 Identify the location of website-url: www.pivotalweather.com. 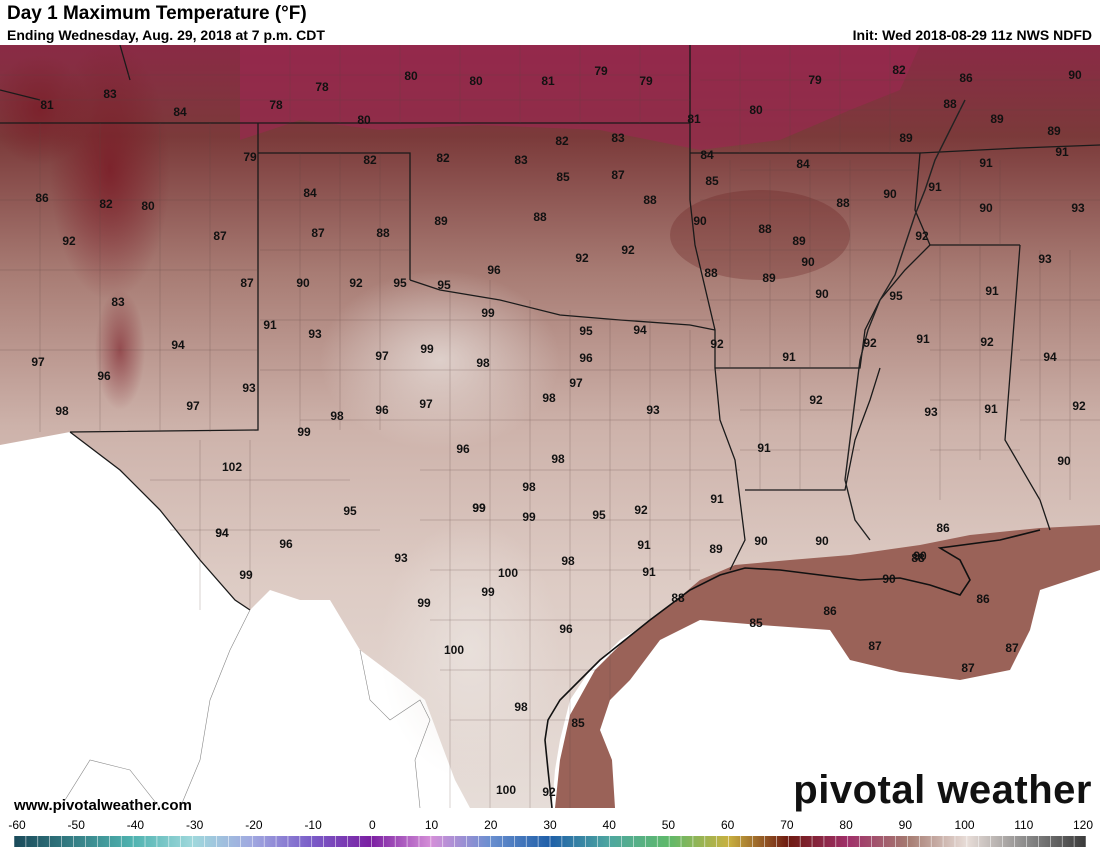
(103, 805).